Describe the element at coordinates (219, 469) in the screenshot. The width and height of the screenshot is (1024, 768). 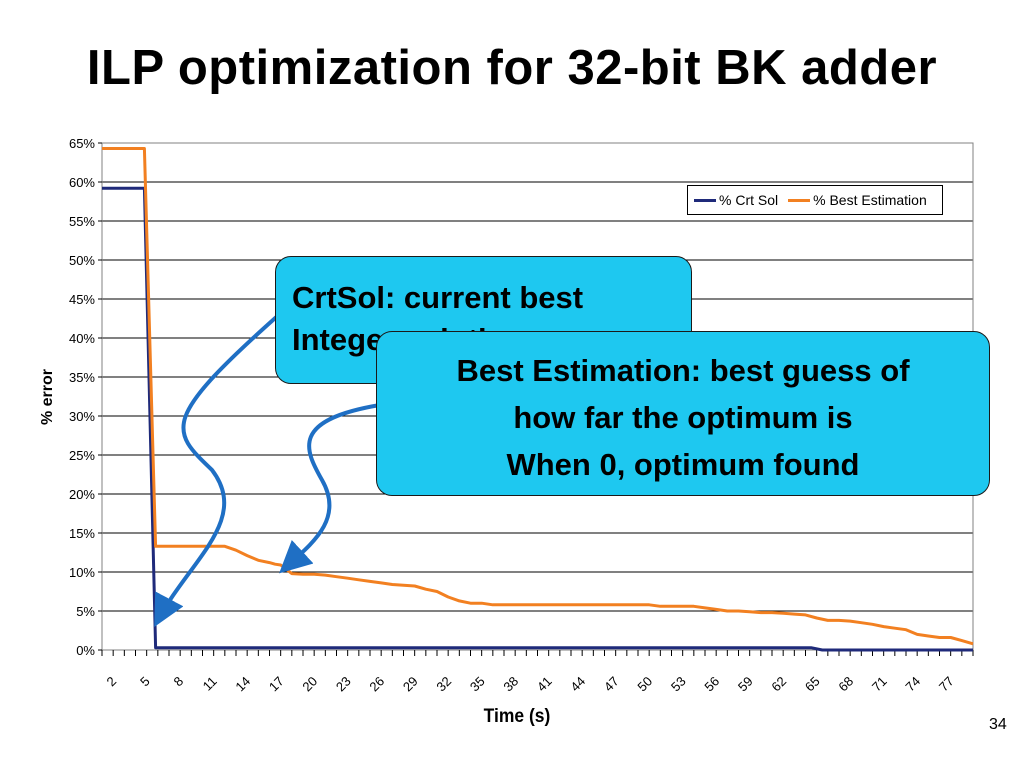
I see `arrow-crtsol` at that location.